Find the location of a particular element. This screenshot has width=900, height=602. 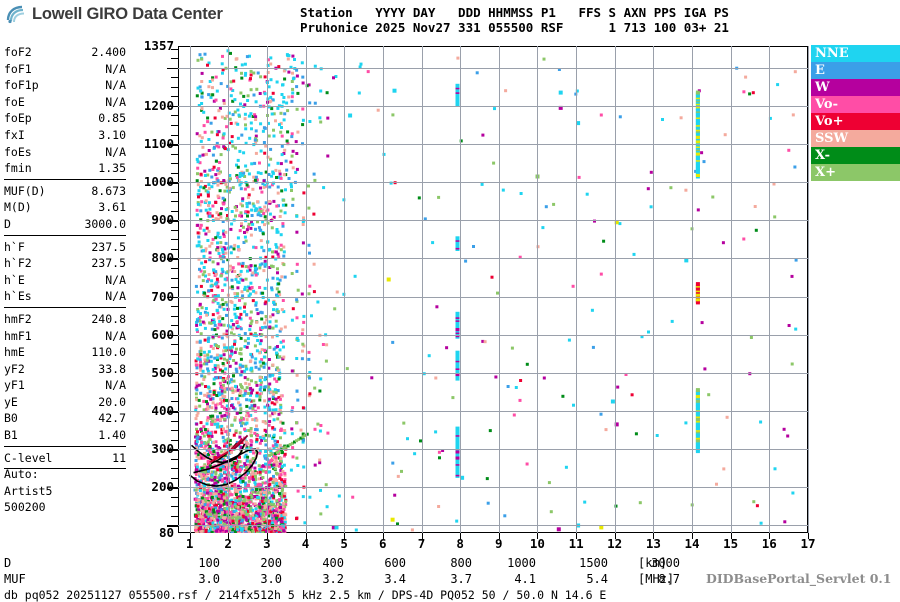

legend-item-ssw: SSW is located at coordinates (855, 138).